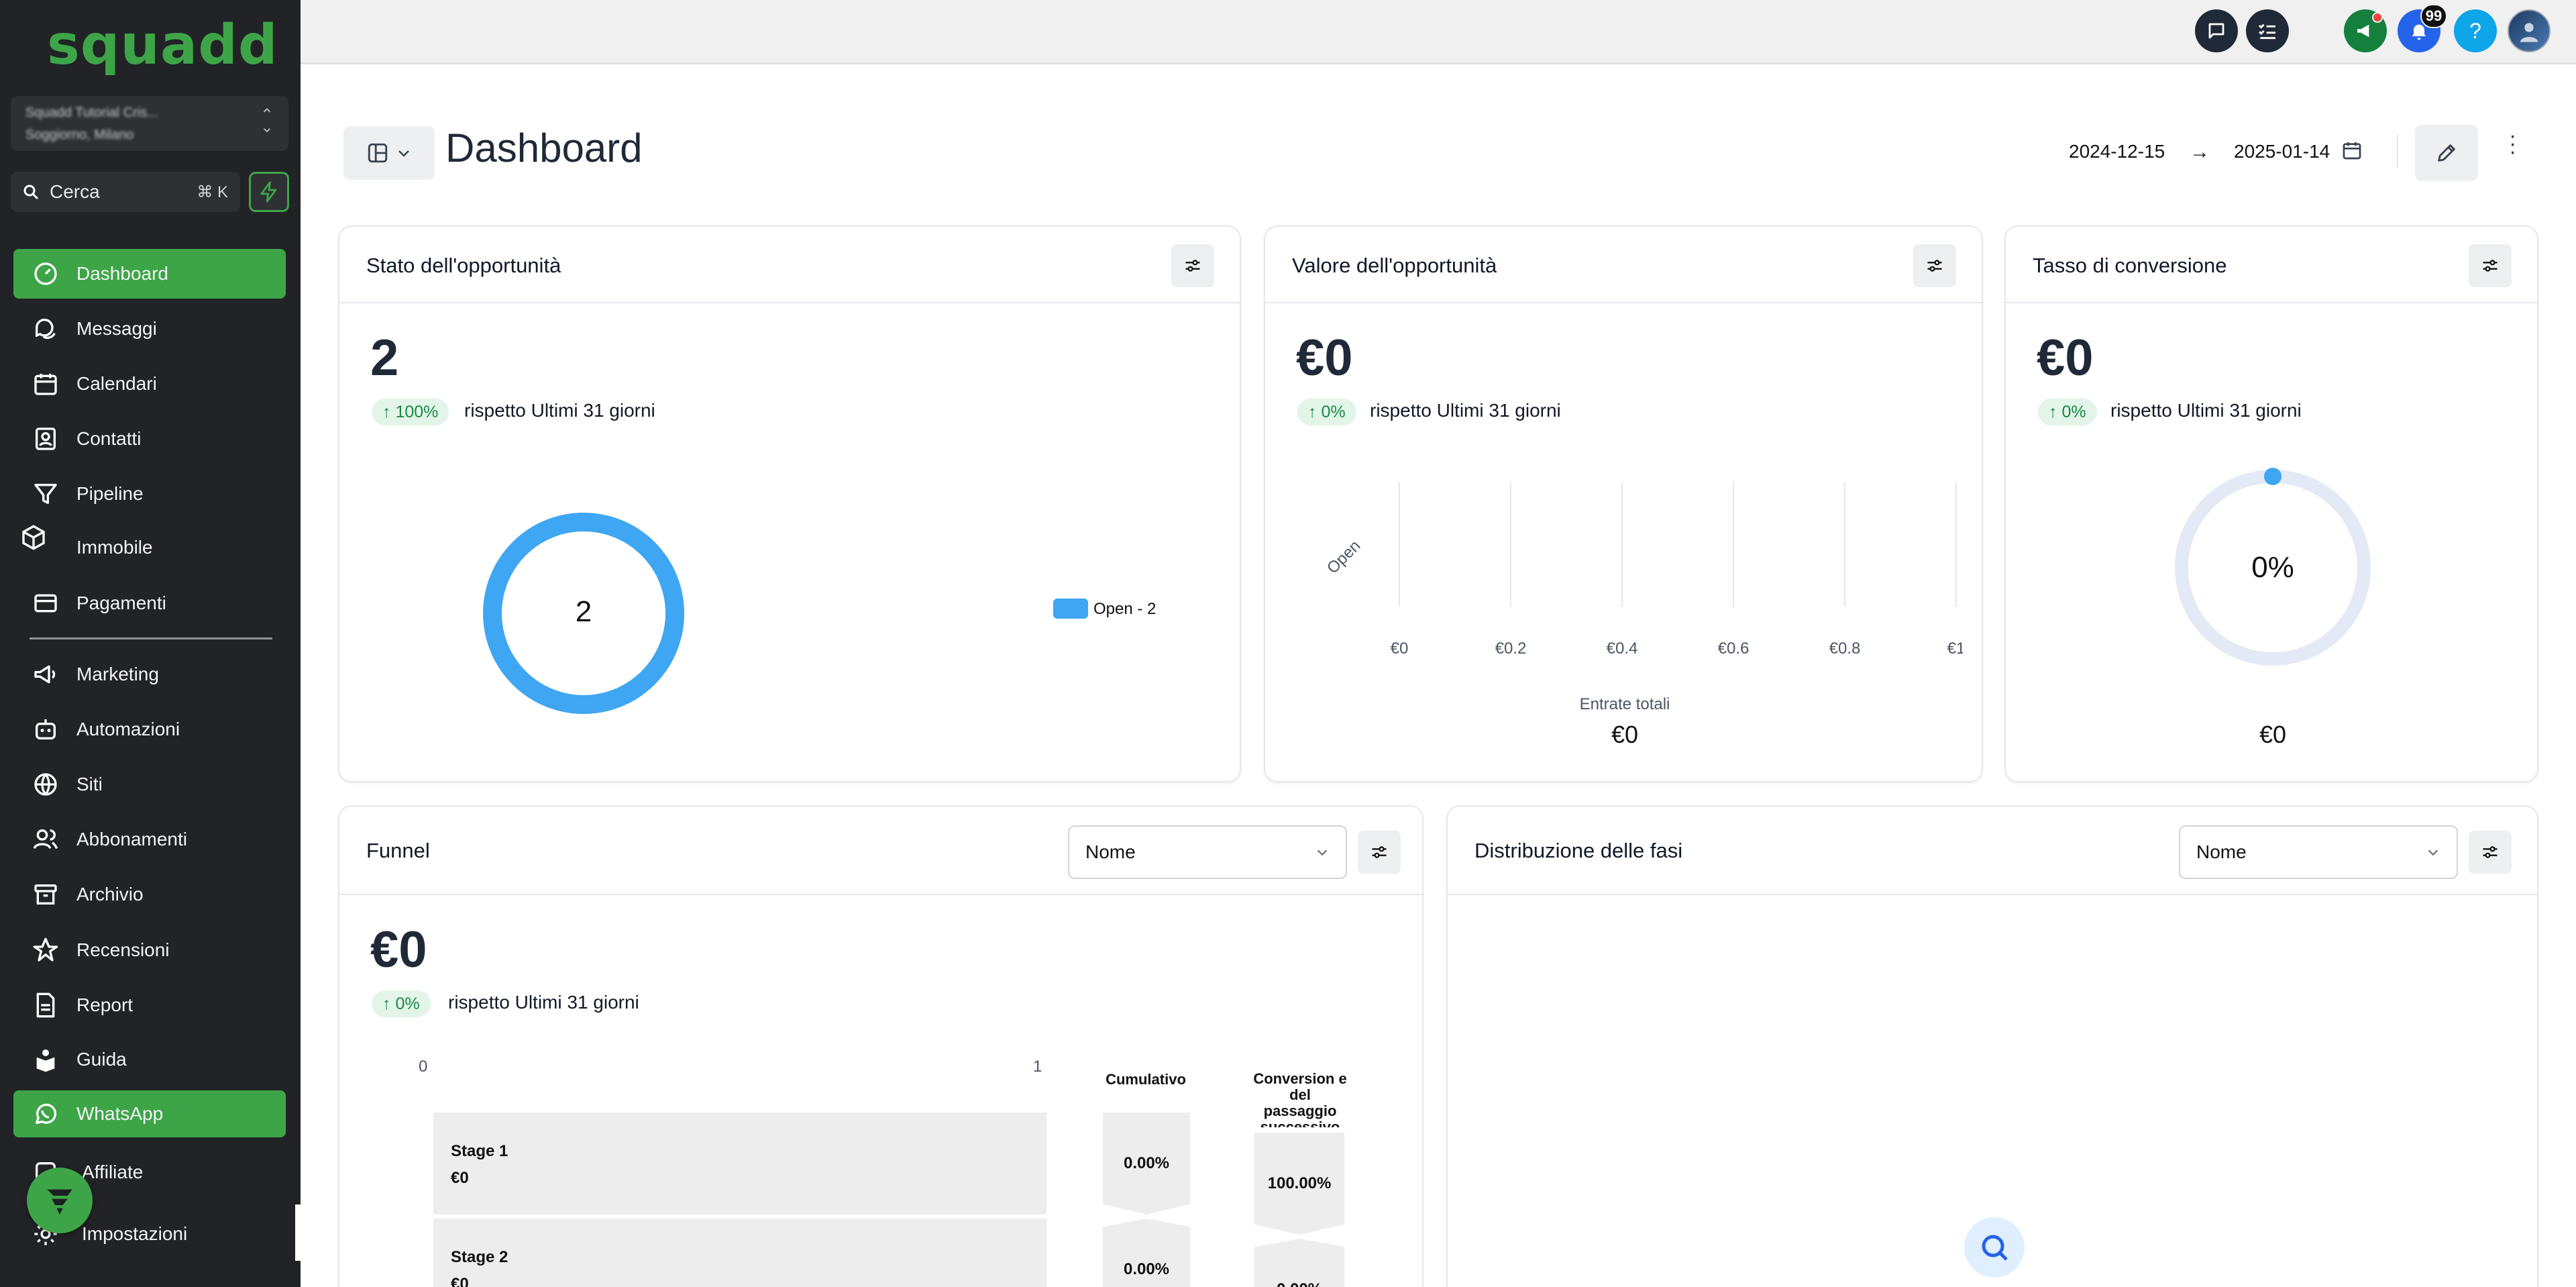 The height and width of the screenshot is (1287, 2576). What do you see at coordinates (2117, 151) in the screenshot?
I see `date-from: 2024-12-15` at bounding box center [2117, 151].